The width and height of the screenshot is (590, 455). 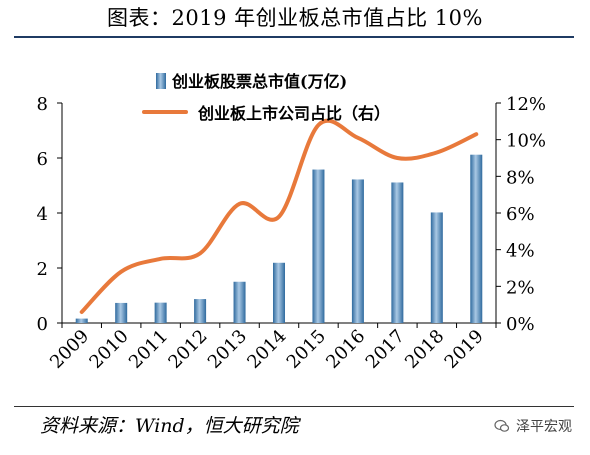 What do you see at coordinates (520, 287) in the screenshot?
I see `y-tick-label-right: 2%` at bounding box center [520, 287].